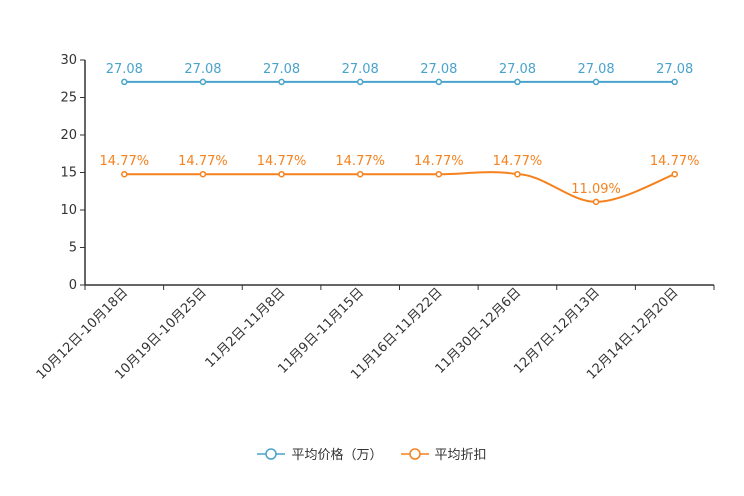  Describe the element at coordinates (337, 455) in the screenshot. I see `legend-label-avg-price: 平均价格（万）` at that location.